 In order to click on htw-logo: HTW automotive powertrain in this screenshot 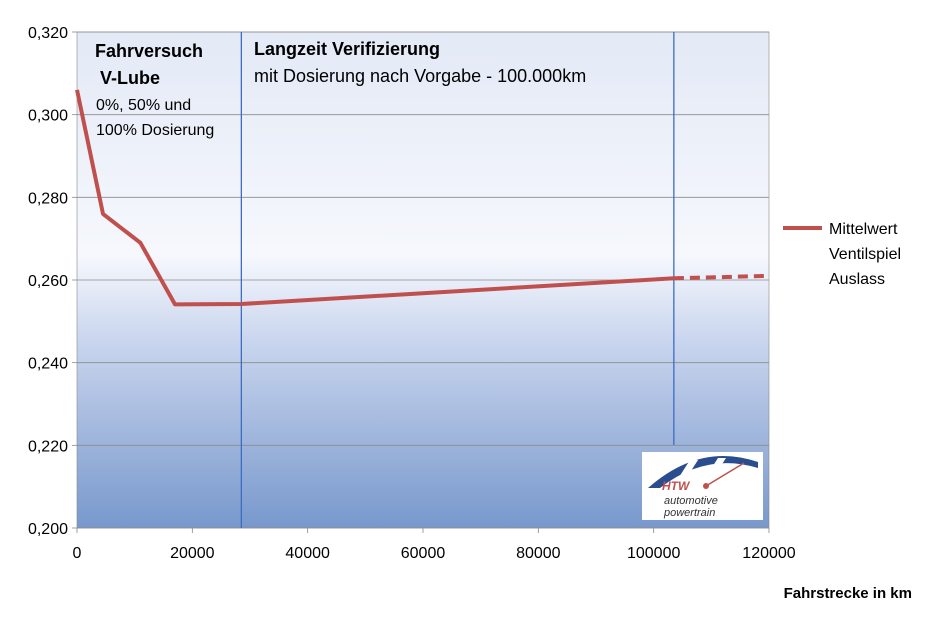, I will do `click(702, 486)`.